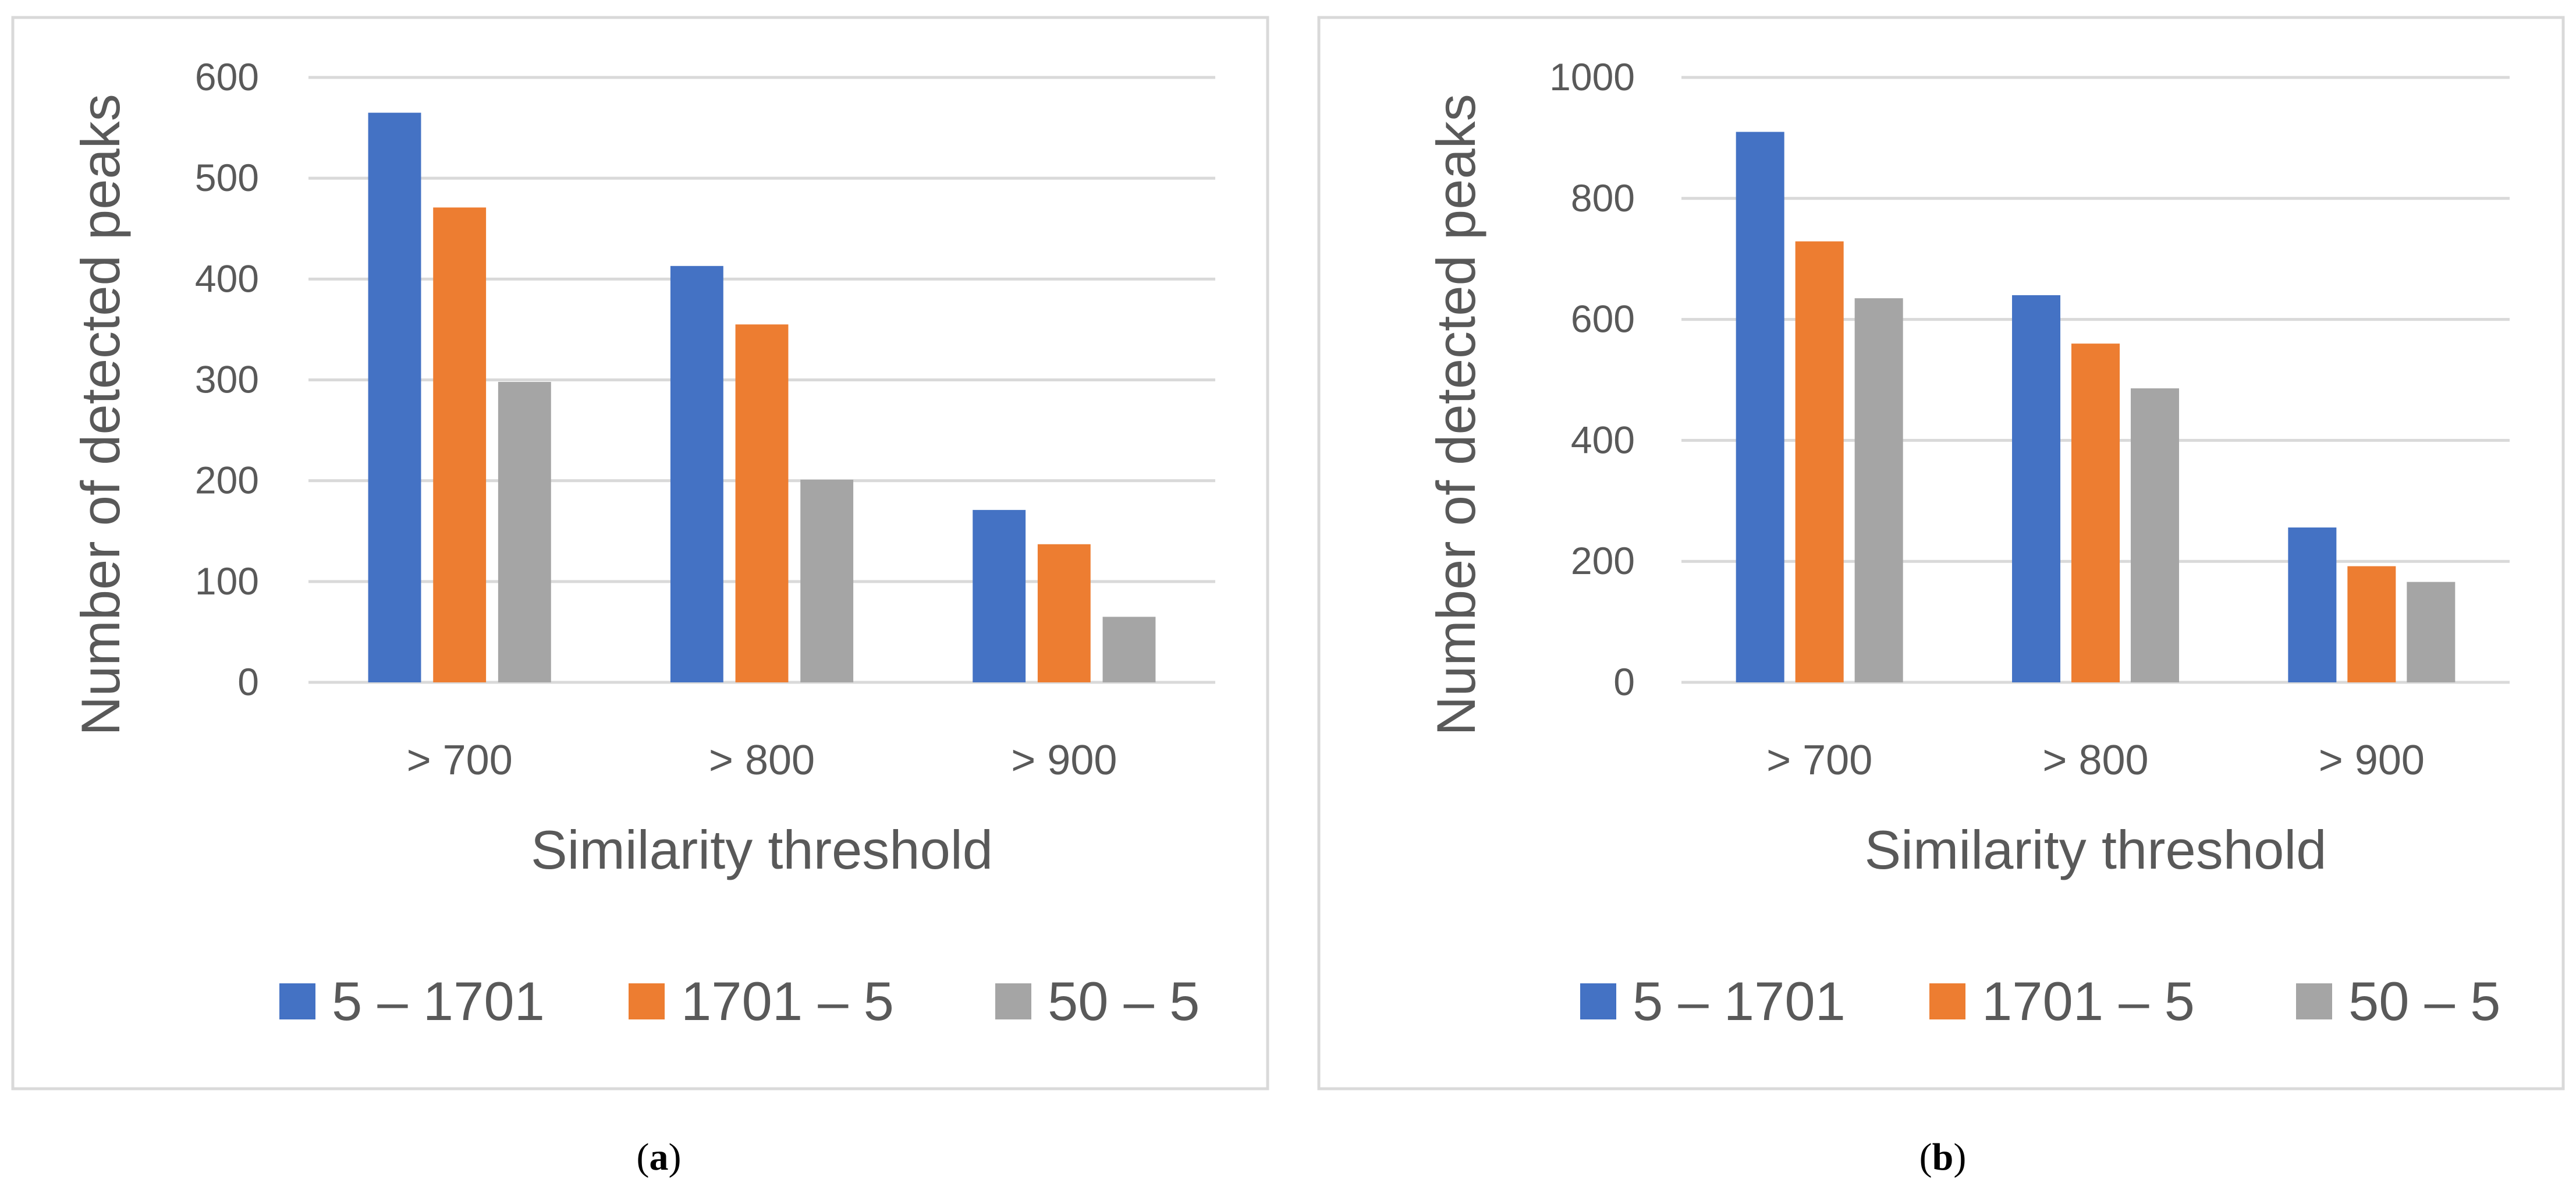  Describe the element at coordinates (1592, 76) in the screenshot. I see `y-tick-label: 1000` at that location.